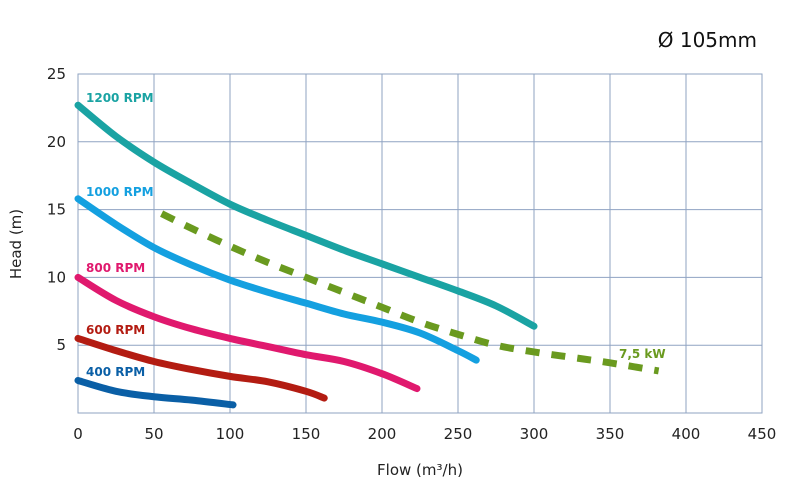 Image resolution: width=790 pixels, height=482 pixels. I want to click on series-label-400-rpm: 400 RPM, so click(115, 372).